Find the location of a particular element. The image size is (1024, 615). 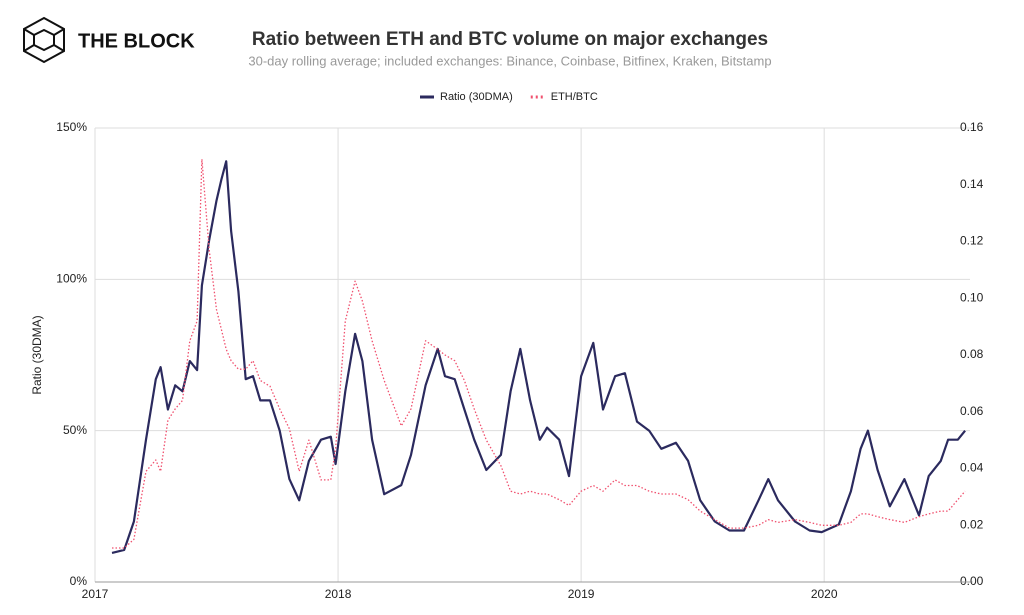

brand: THE BLOCK is located at coordinates (136, 41).